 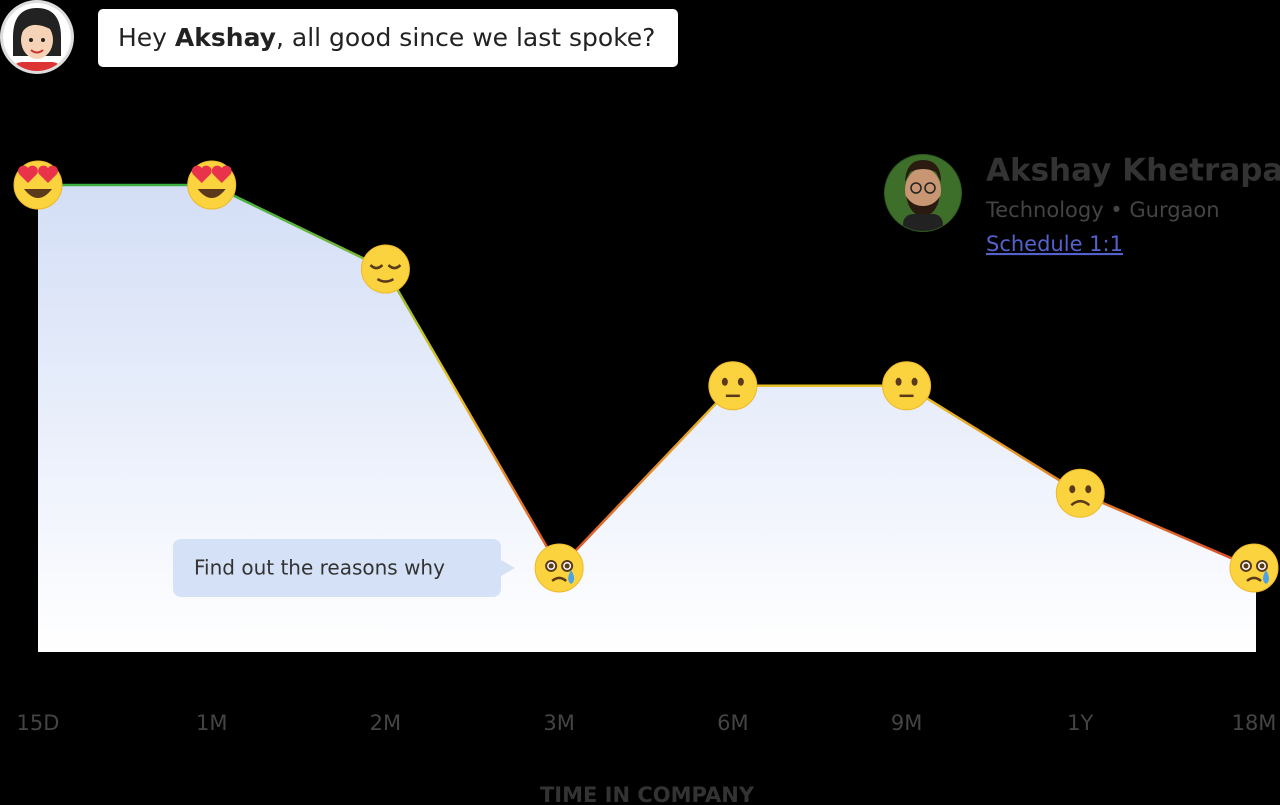 I want to click on x-tick-label: 1M, so click(x=211, y=723).